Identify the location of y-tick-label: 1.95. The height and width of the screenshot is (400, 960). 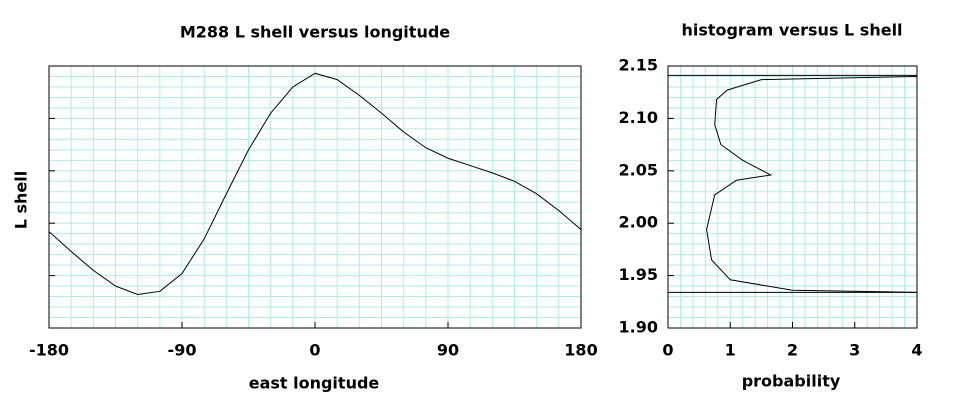
(638, 274).